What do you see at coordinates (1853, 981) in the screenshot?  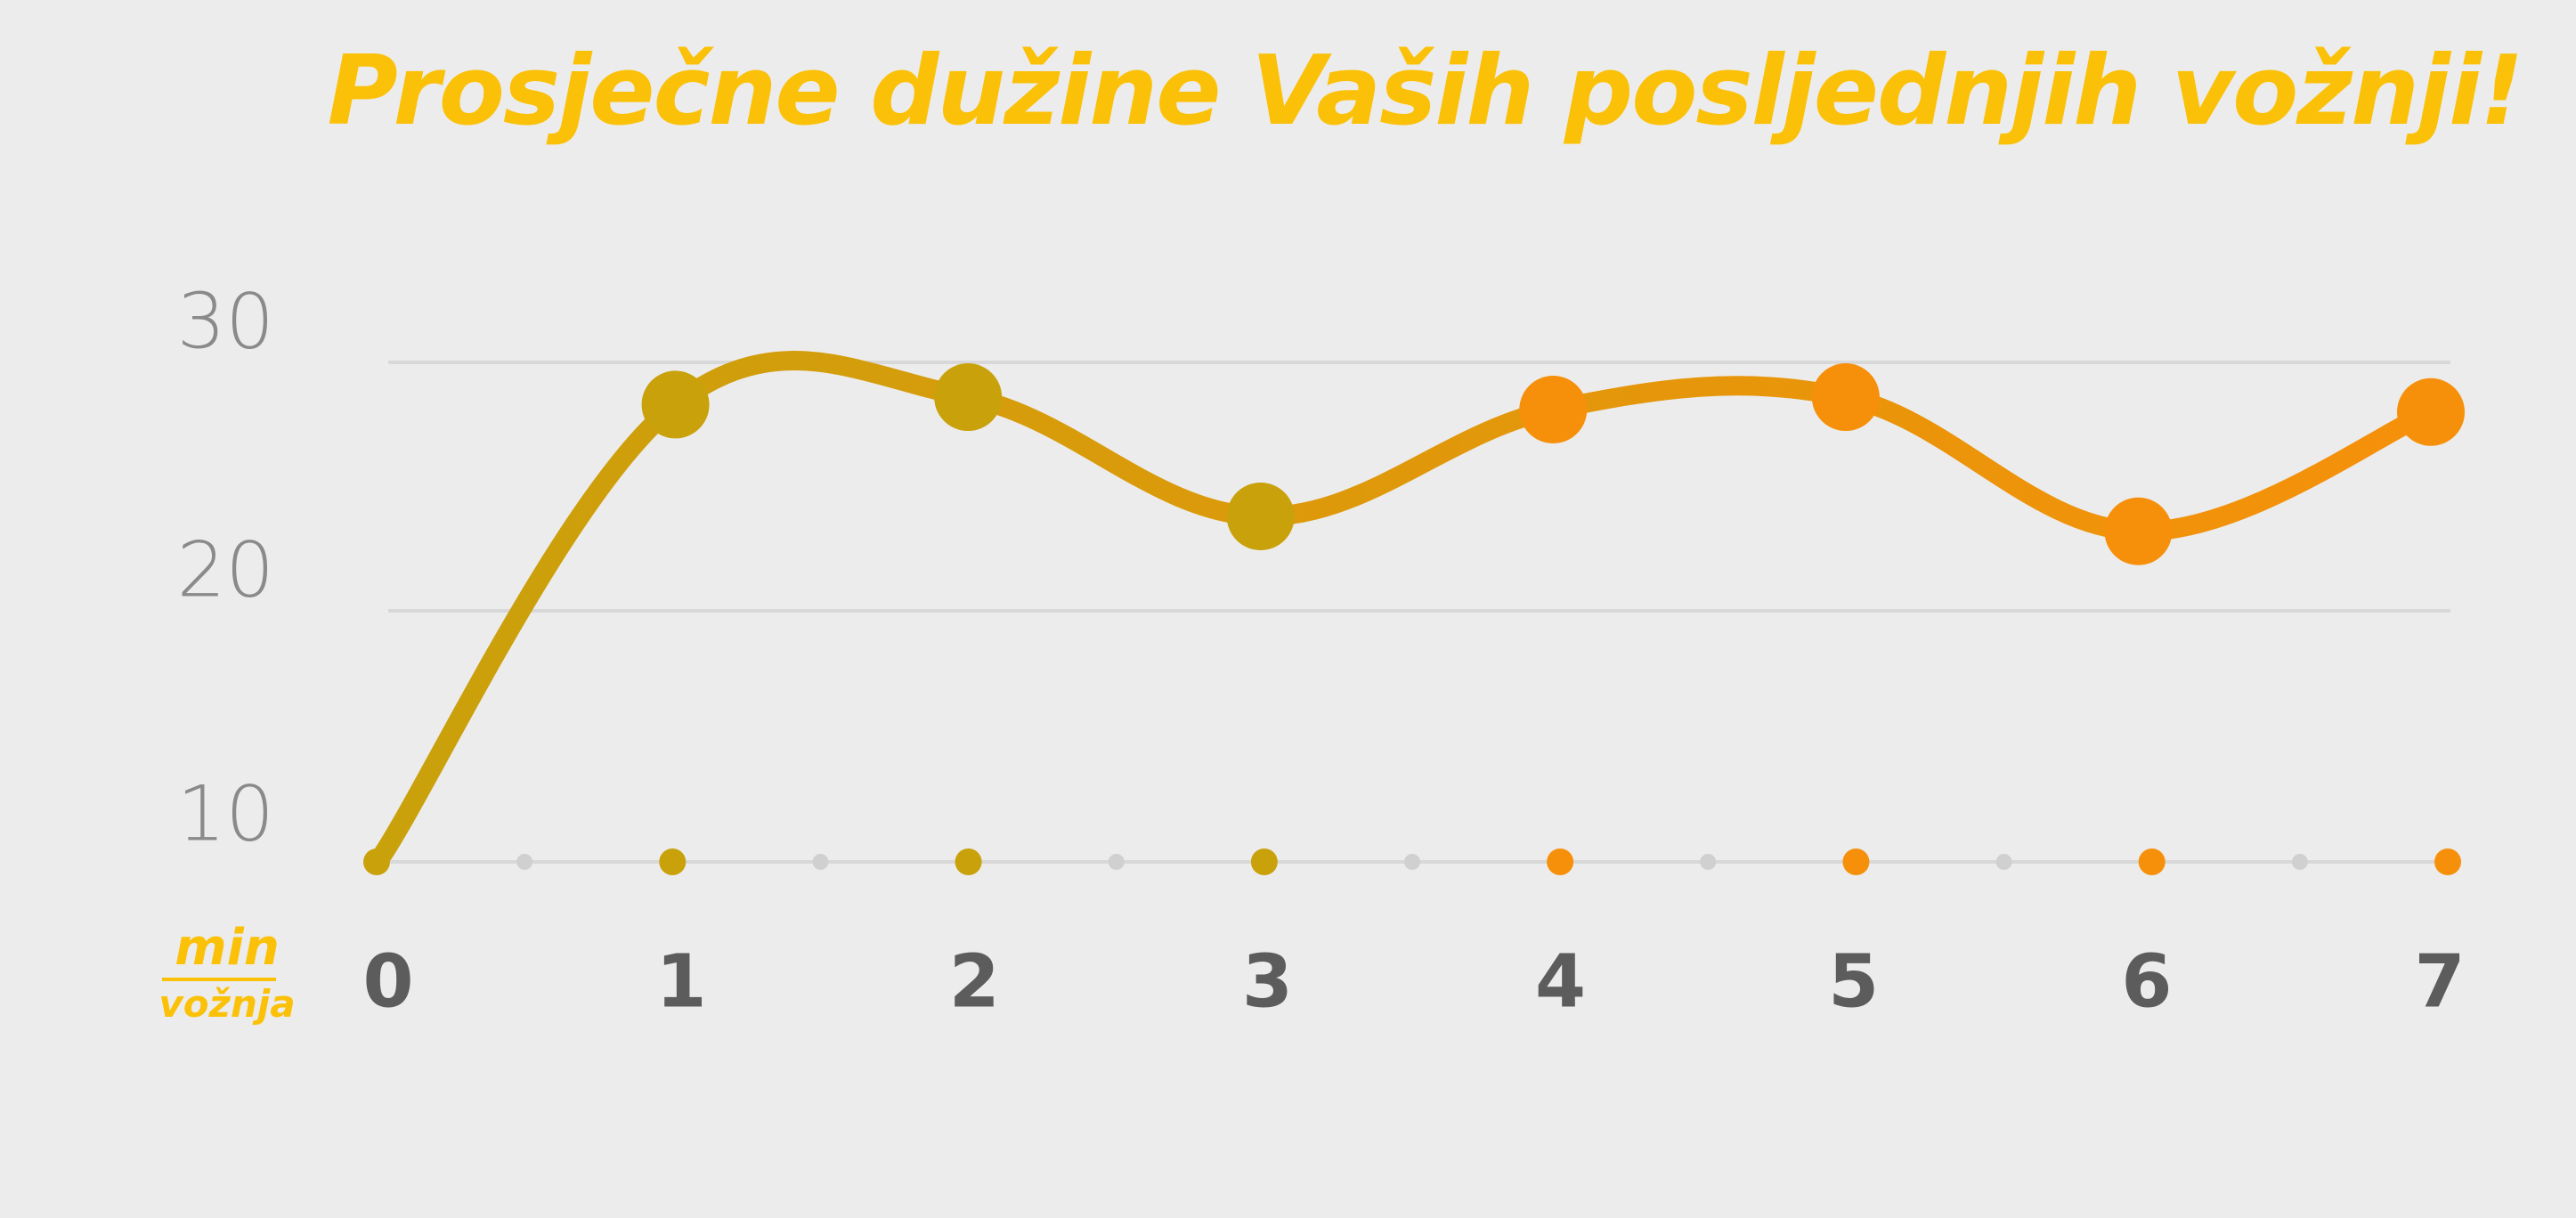 I see `x-tick-label-5: 5` at bounding box center [1853, 981].